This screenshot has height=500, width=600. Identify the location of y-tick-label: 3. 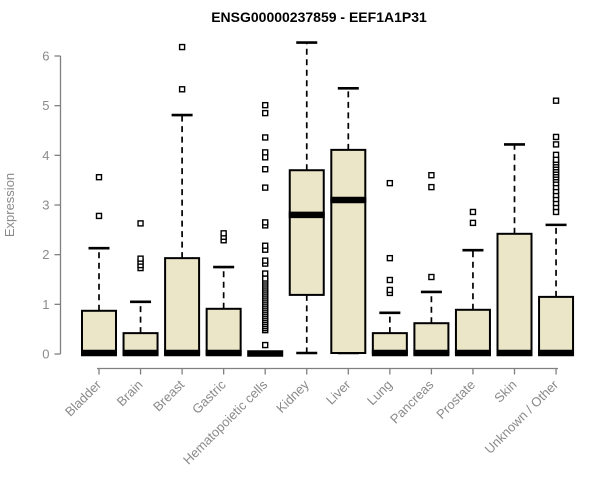
(45, 204).